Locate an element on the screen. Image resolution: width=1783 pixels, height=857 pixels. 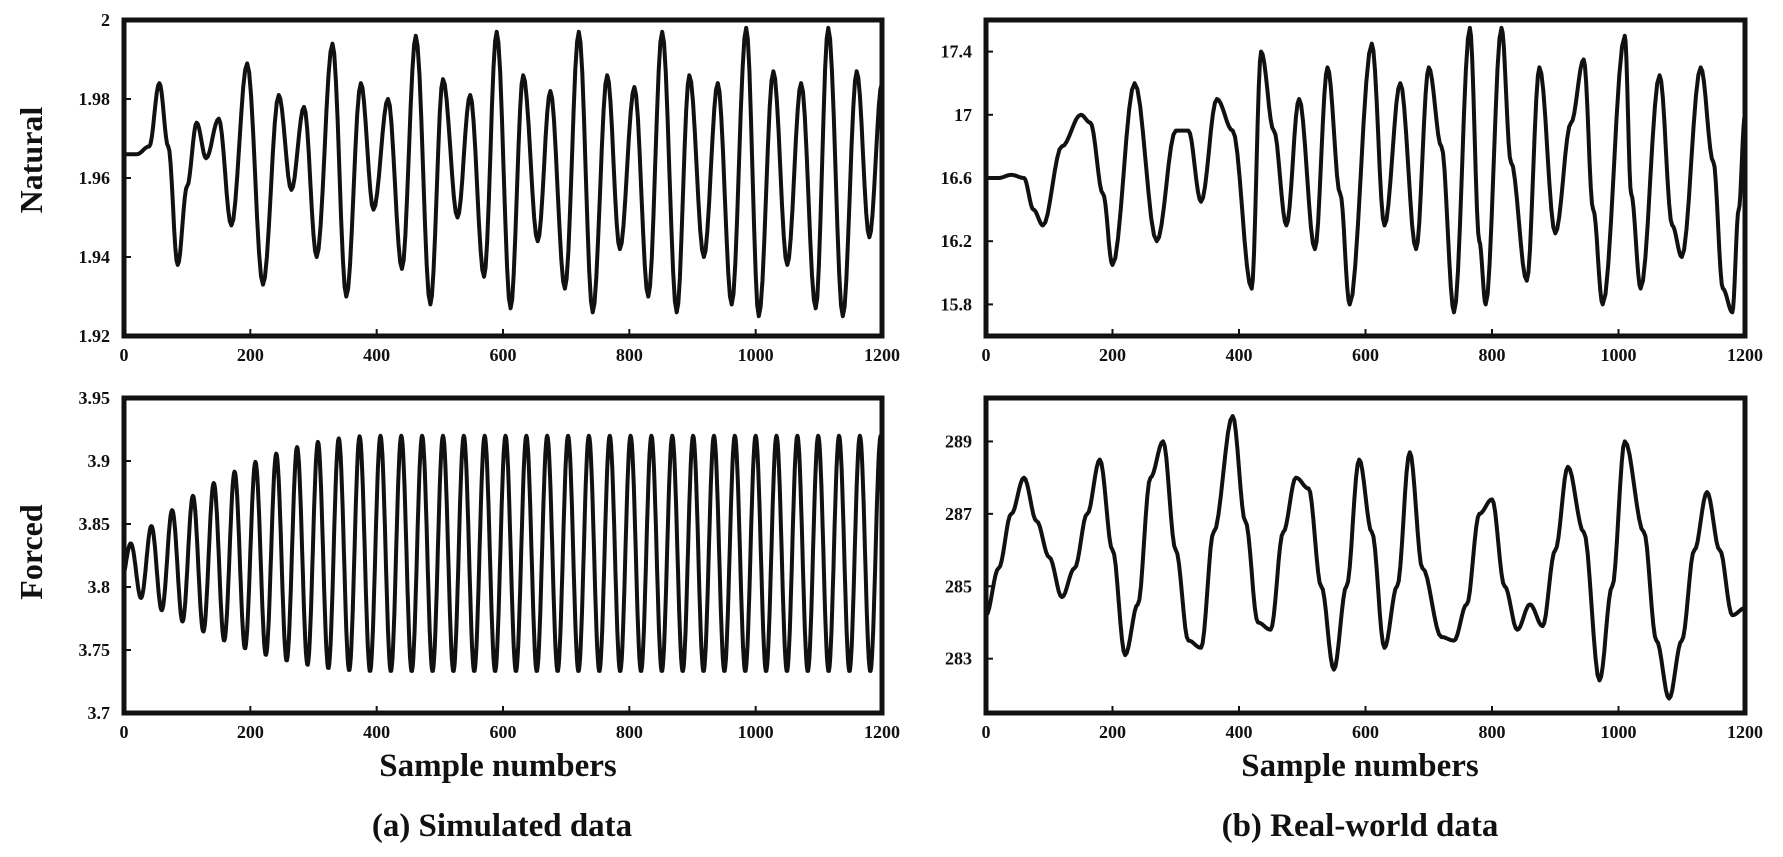
y-tick-label: 17 is located at coordinates (963, 115).